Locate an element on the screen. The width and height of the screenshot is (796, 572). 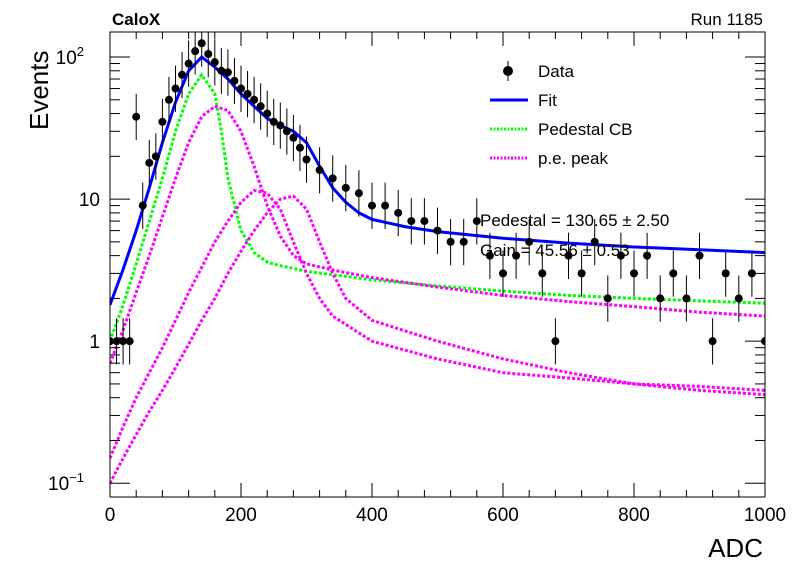
y-tick-label: 10² is located at coordinates (70, 56).